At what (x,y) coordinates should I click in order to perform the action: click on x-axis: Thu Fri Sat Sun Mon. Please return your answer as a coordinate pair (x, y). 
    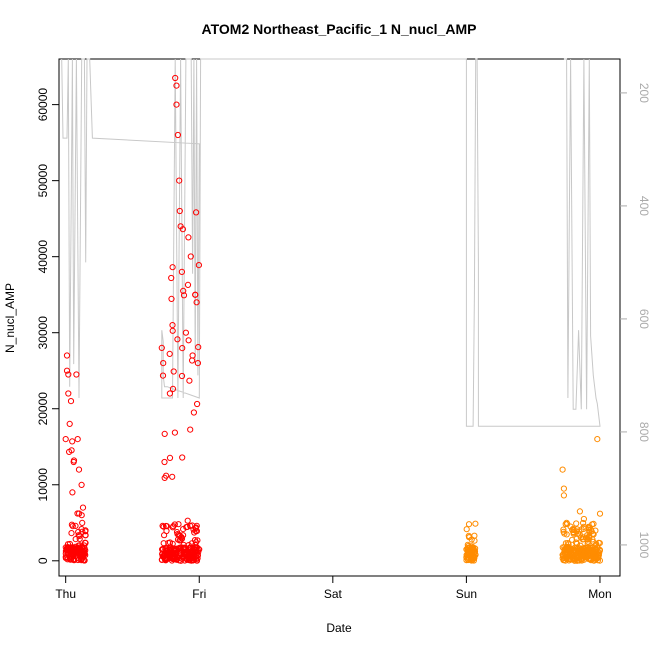
    Looking at the image, I should click on (333, 588).